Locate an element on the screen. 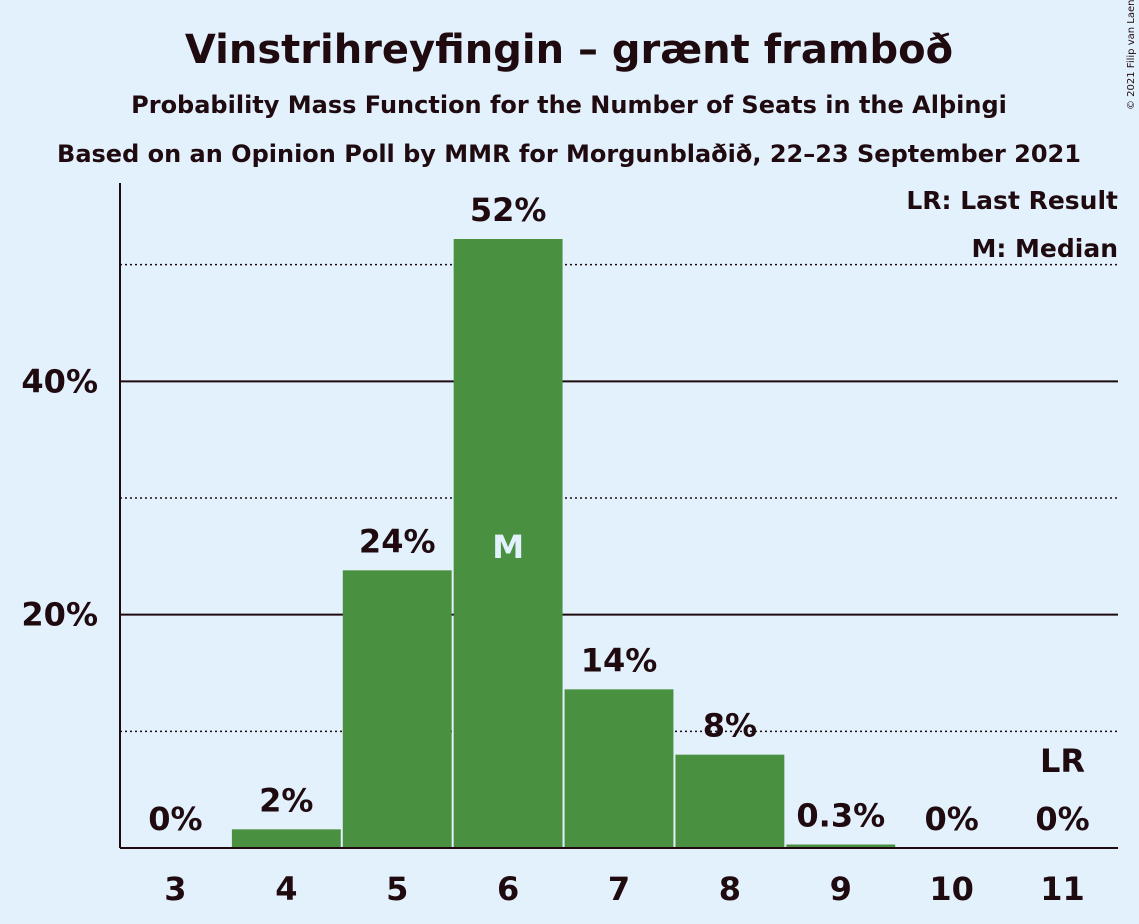 This screenshot has height=924, width=1139. data-label-7: 14% is located at coordinates (619, 660).